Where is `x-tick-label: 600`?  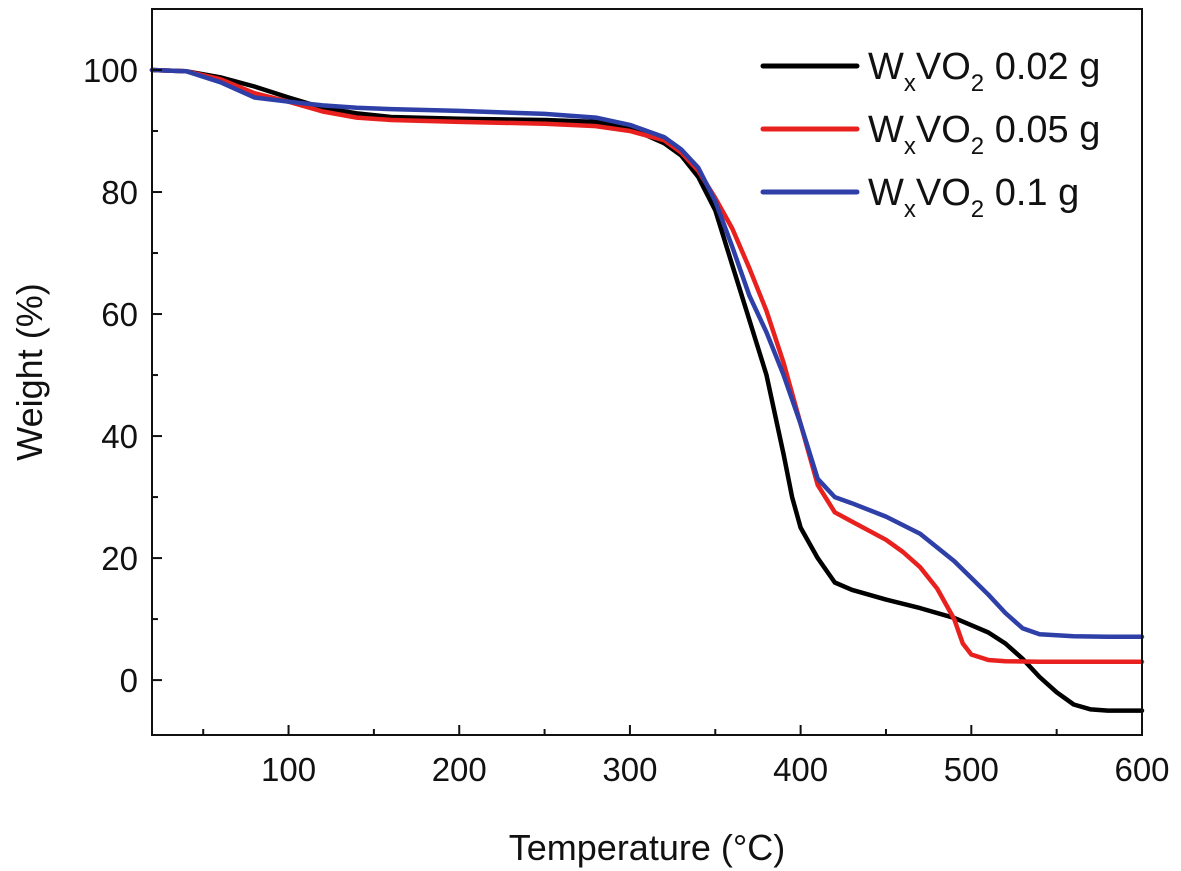 x-tick-label: 600 is located at coordinates (1141, 769).